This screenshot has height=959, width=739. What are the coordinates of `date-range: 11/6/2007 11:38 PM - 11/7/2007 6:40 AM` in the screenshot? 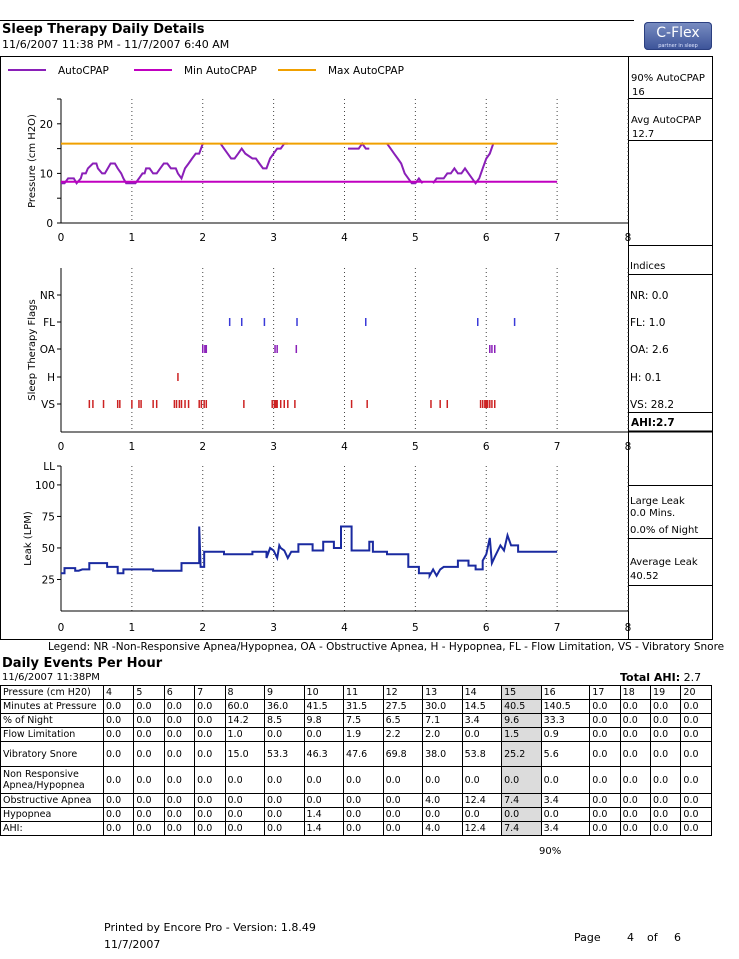 It's located at (116, 44).